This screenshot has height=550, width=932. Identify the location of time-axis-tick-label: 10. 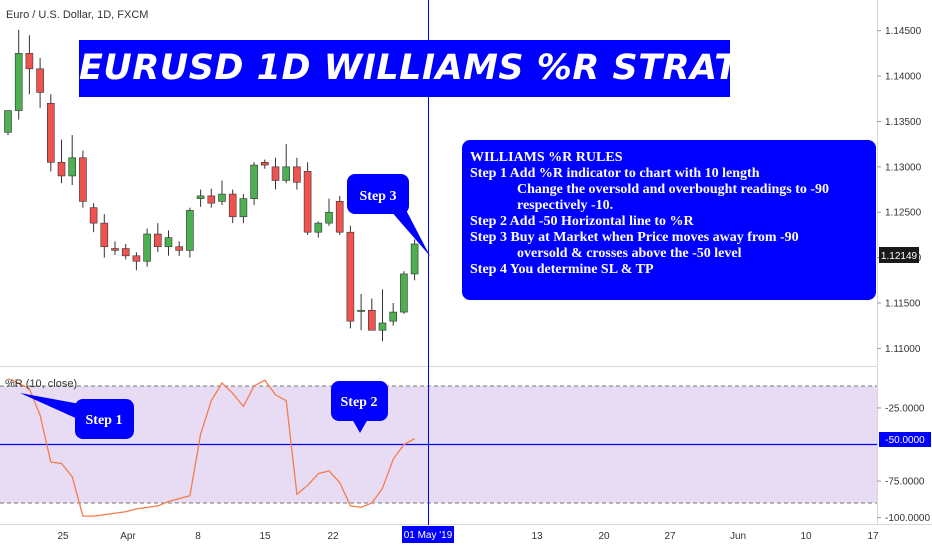
(806, 536).